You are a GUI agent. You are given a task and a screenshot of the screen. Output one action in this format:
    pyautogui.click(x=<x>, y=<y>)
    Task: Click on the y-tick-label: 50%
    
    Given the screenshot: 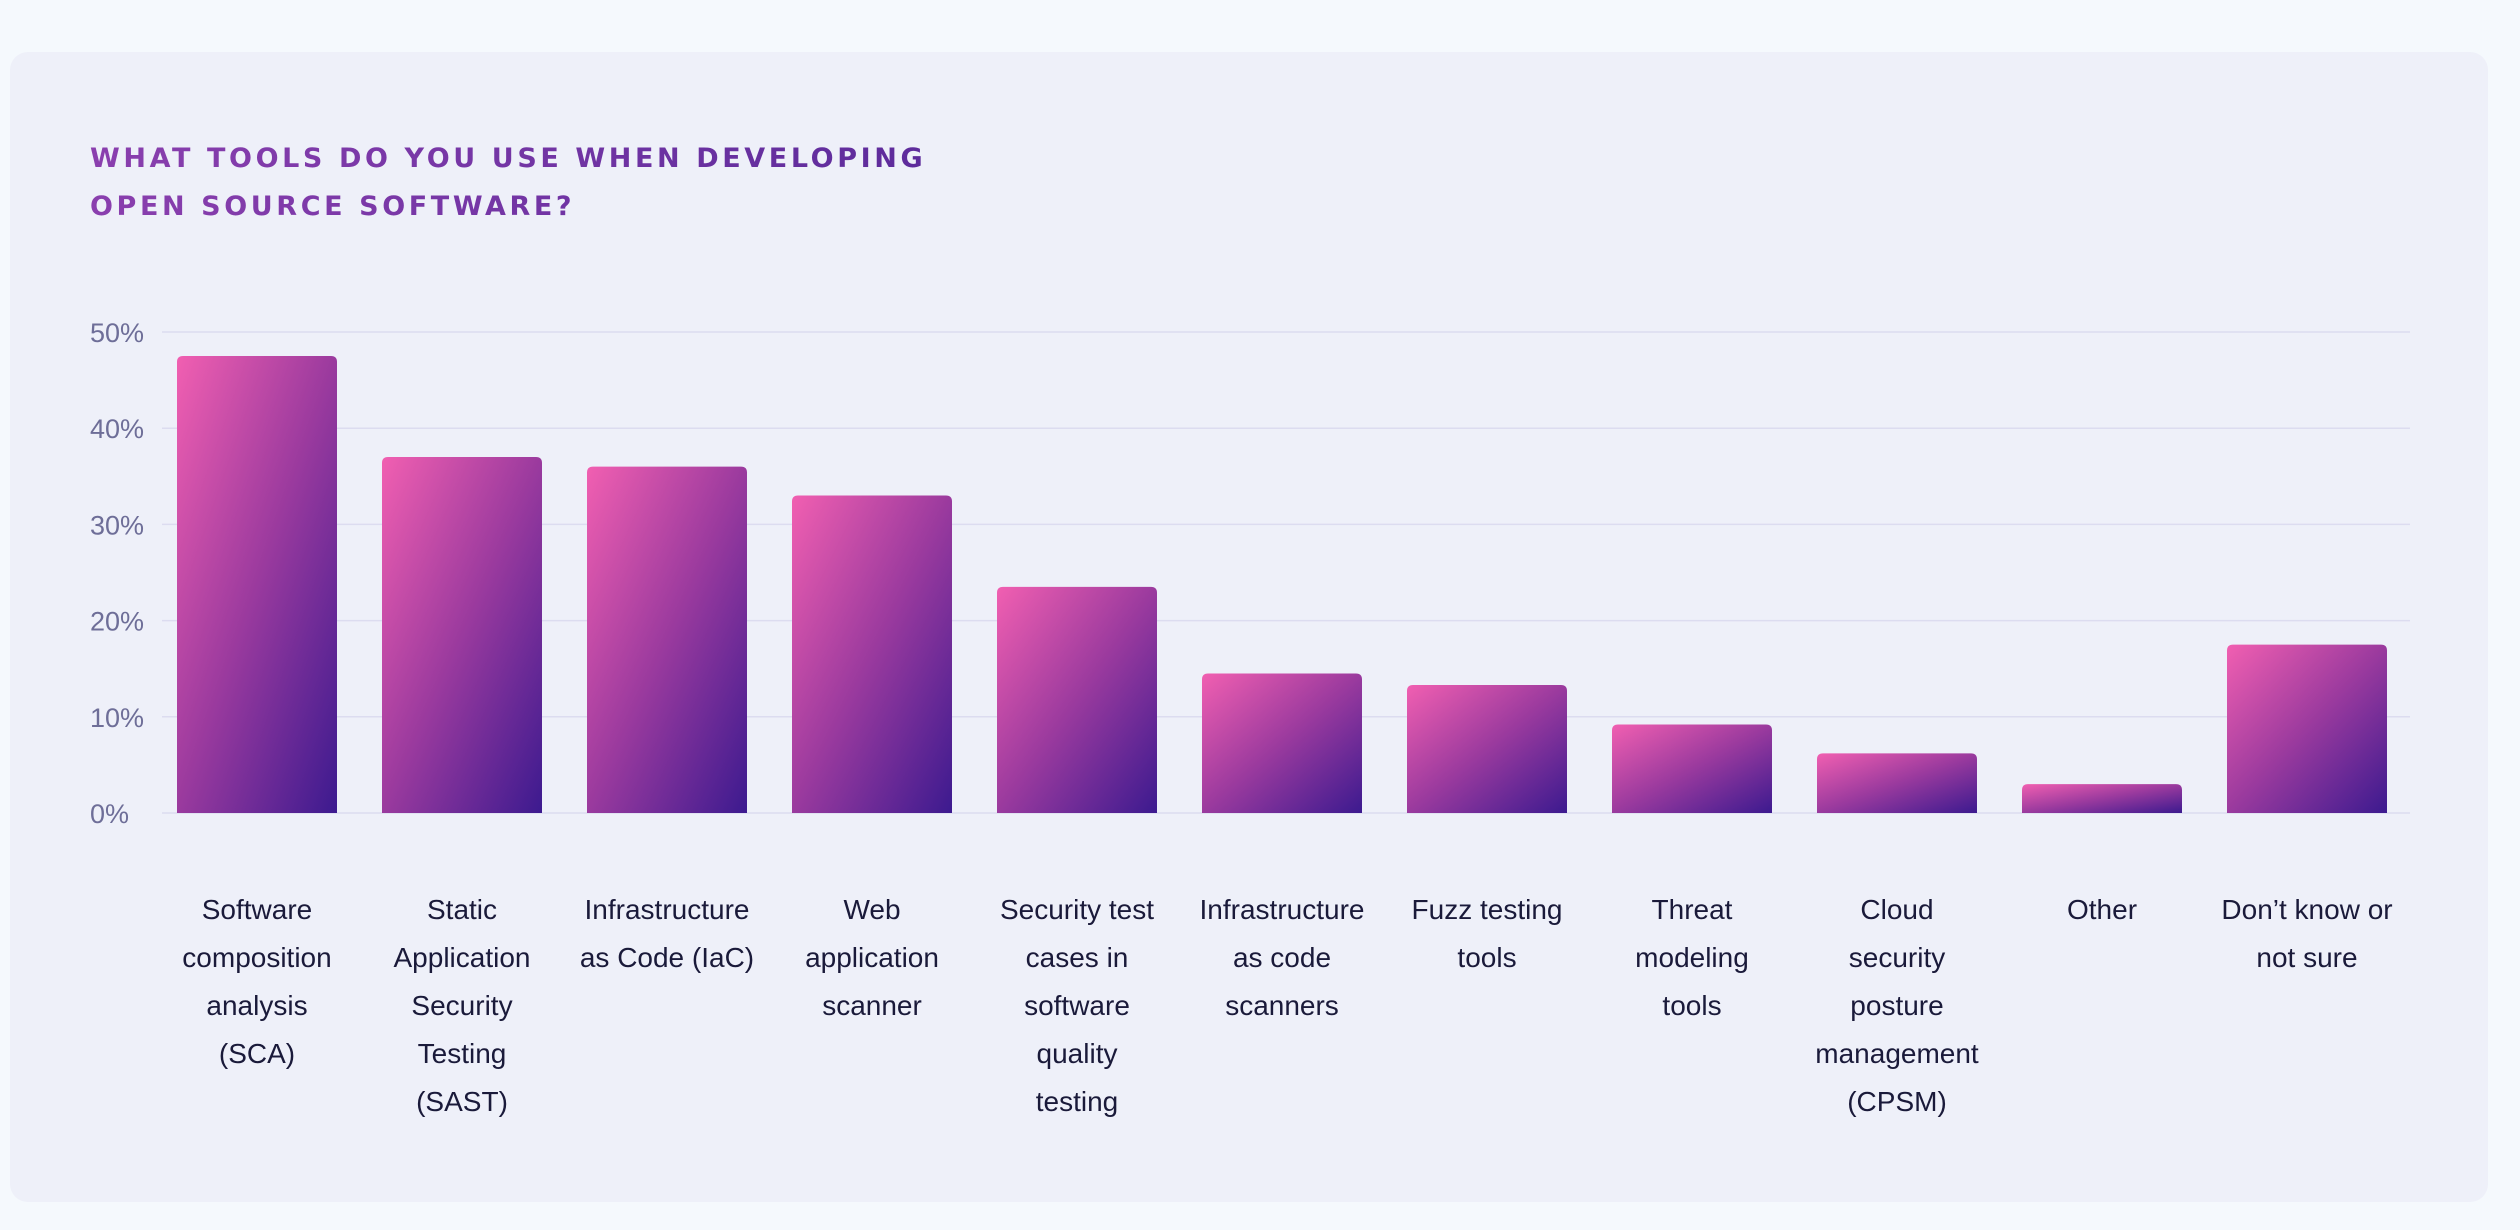 What is the action you would take?
    pyautogui.click(x=117, y=333)
    